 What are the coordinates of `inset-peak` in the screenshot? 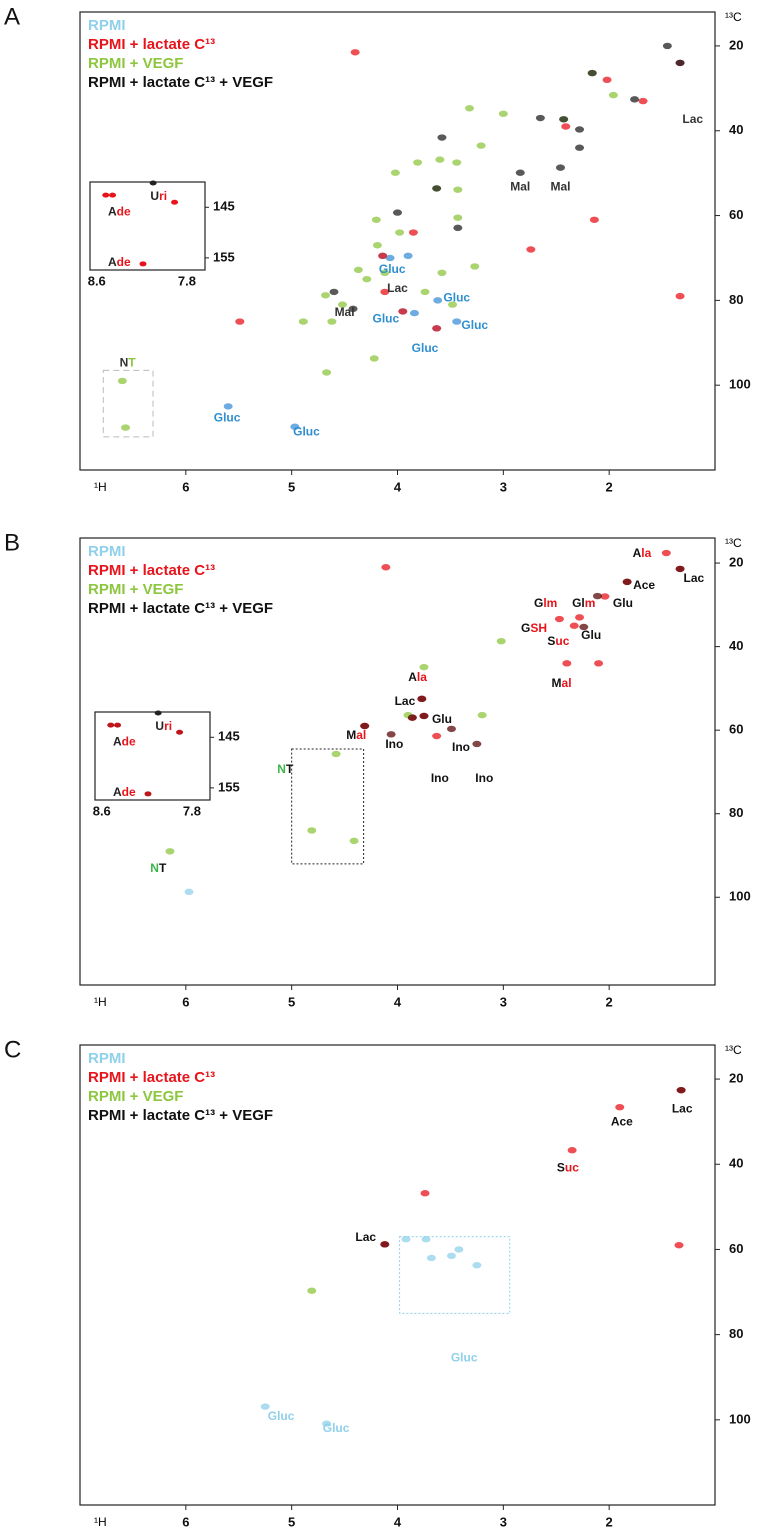 It's located at (180, 732).